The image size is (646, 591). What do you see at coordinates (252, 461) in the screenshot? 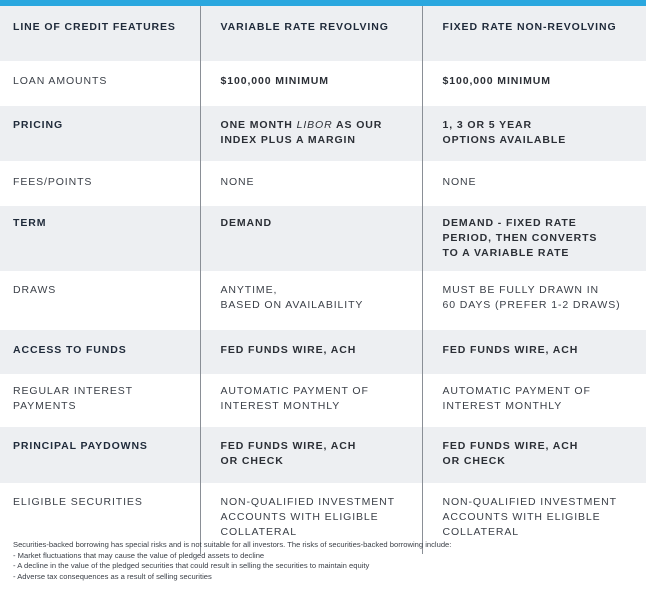
I see `variable-line-2: OR CHECK` at bounding box center [252, 461].